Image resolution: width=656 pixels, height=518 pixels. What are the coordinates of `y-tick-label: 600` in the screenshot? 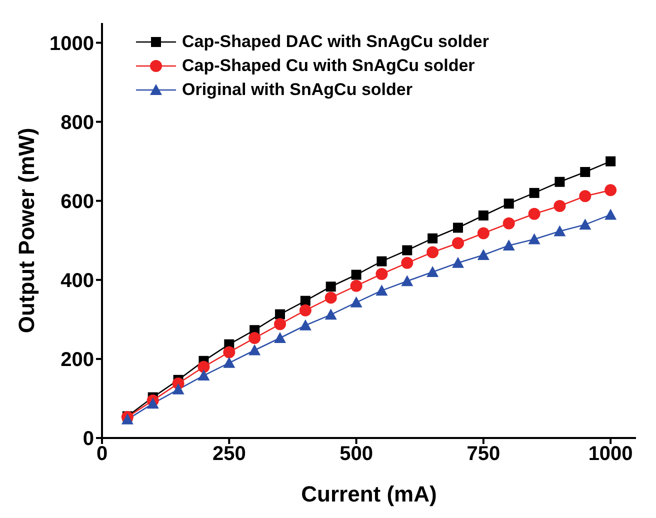 It's located at (77, 201).